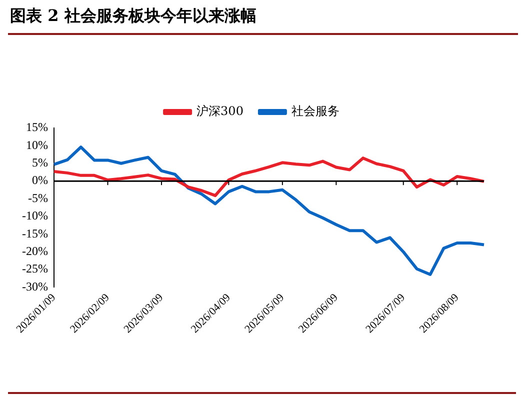  What do you see at coordinates (37, 145) in the screenshot?
I see `y-tick-label: 10%` at bounding box center [37, 145].